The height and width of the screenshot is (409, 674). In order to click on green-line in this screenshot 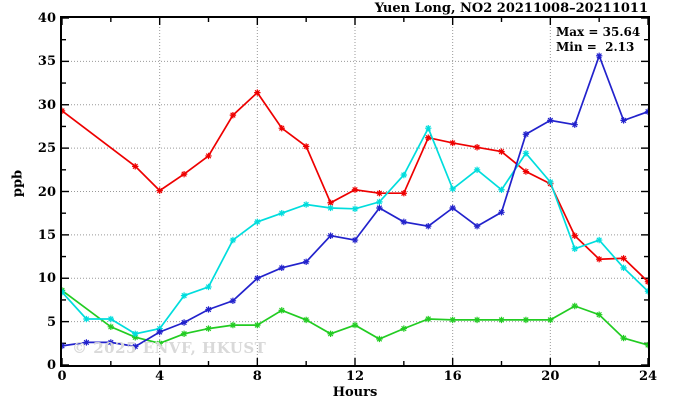, I will do `click(355, 317)`.